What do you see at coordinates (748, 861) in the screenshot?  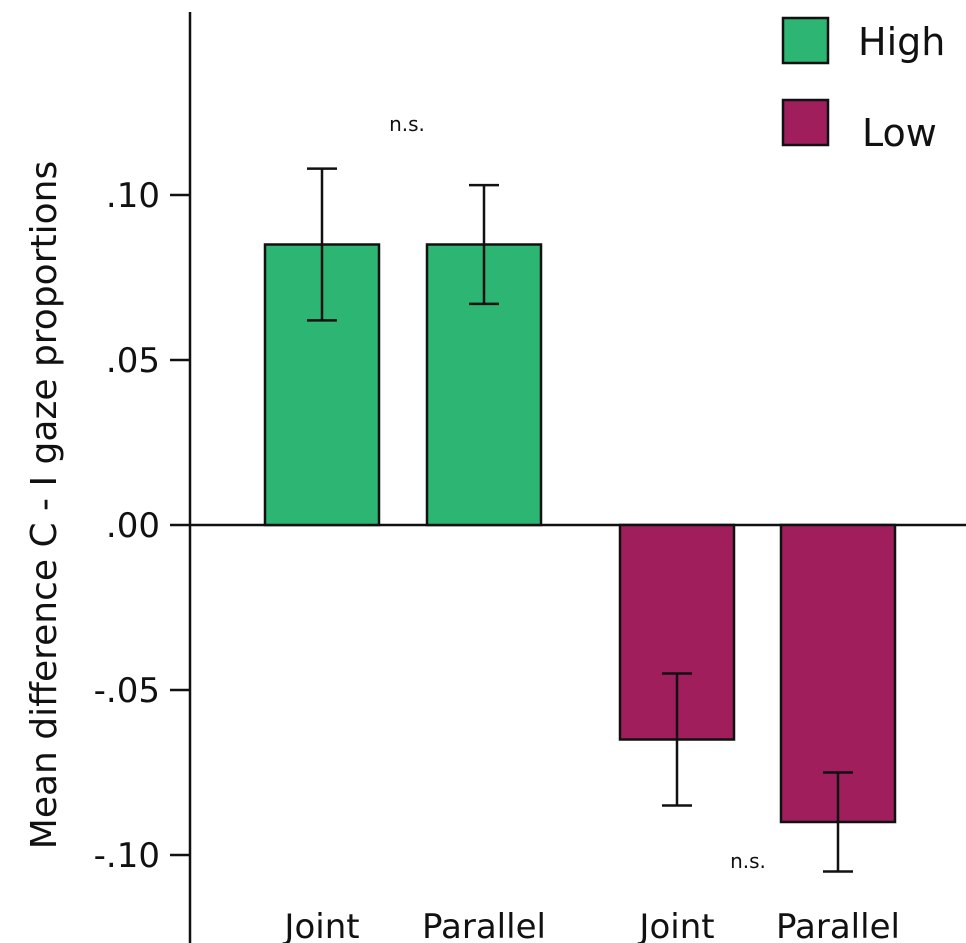 I see `annotation-ns-low: n.s.` at bounding box center [748, 861].